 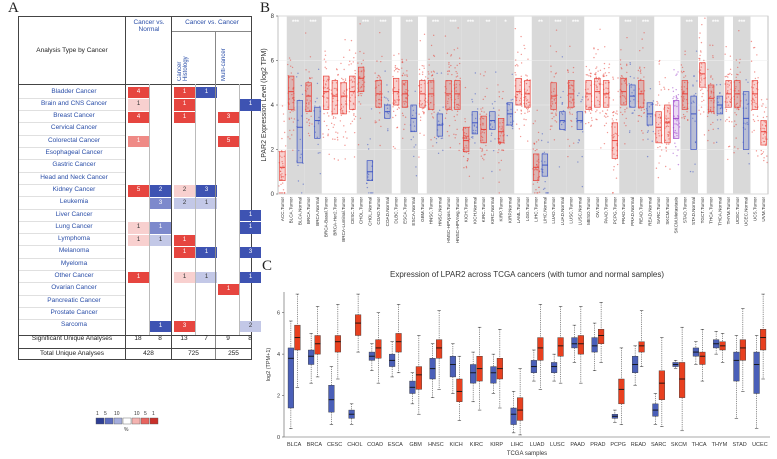 I want to click on legend-swatch, so click(x=100, y=421).